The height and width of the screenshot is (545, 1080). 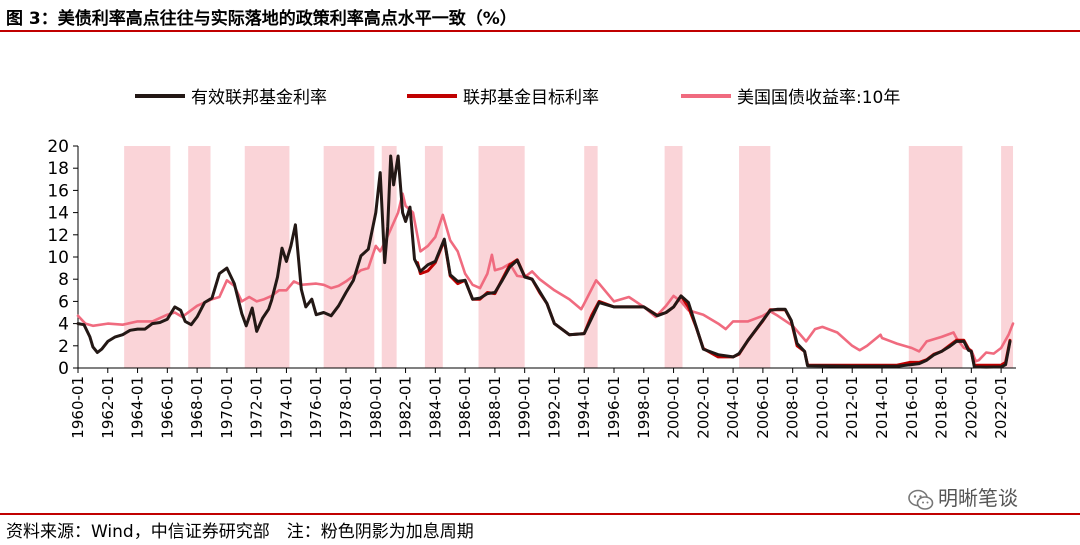 What do you see at coordinates (852, 407) in the screenshot?
I see `x-tick-label: 2012-01` at bounding box center [852, 407].